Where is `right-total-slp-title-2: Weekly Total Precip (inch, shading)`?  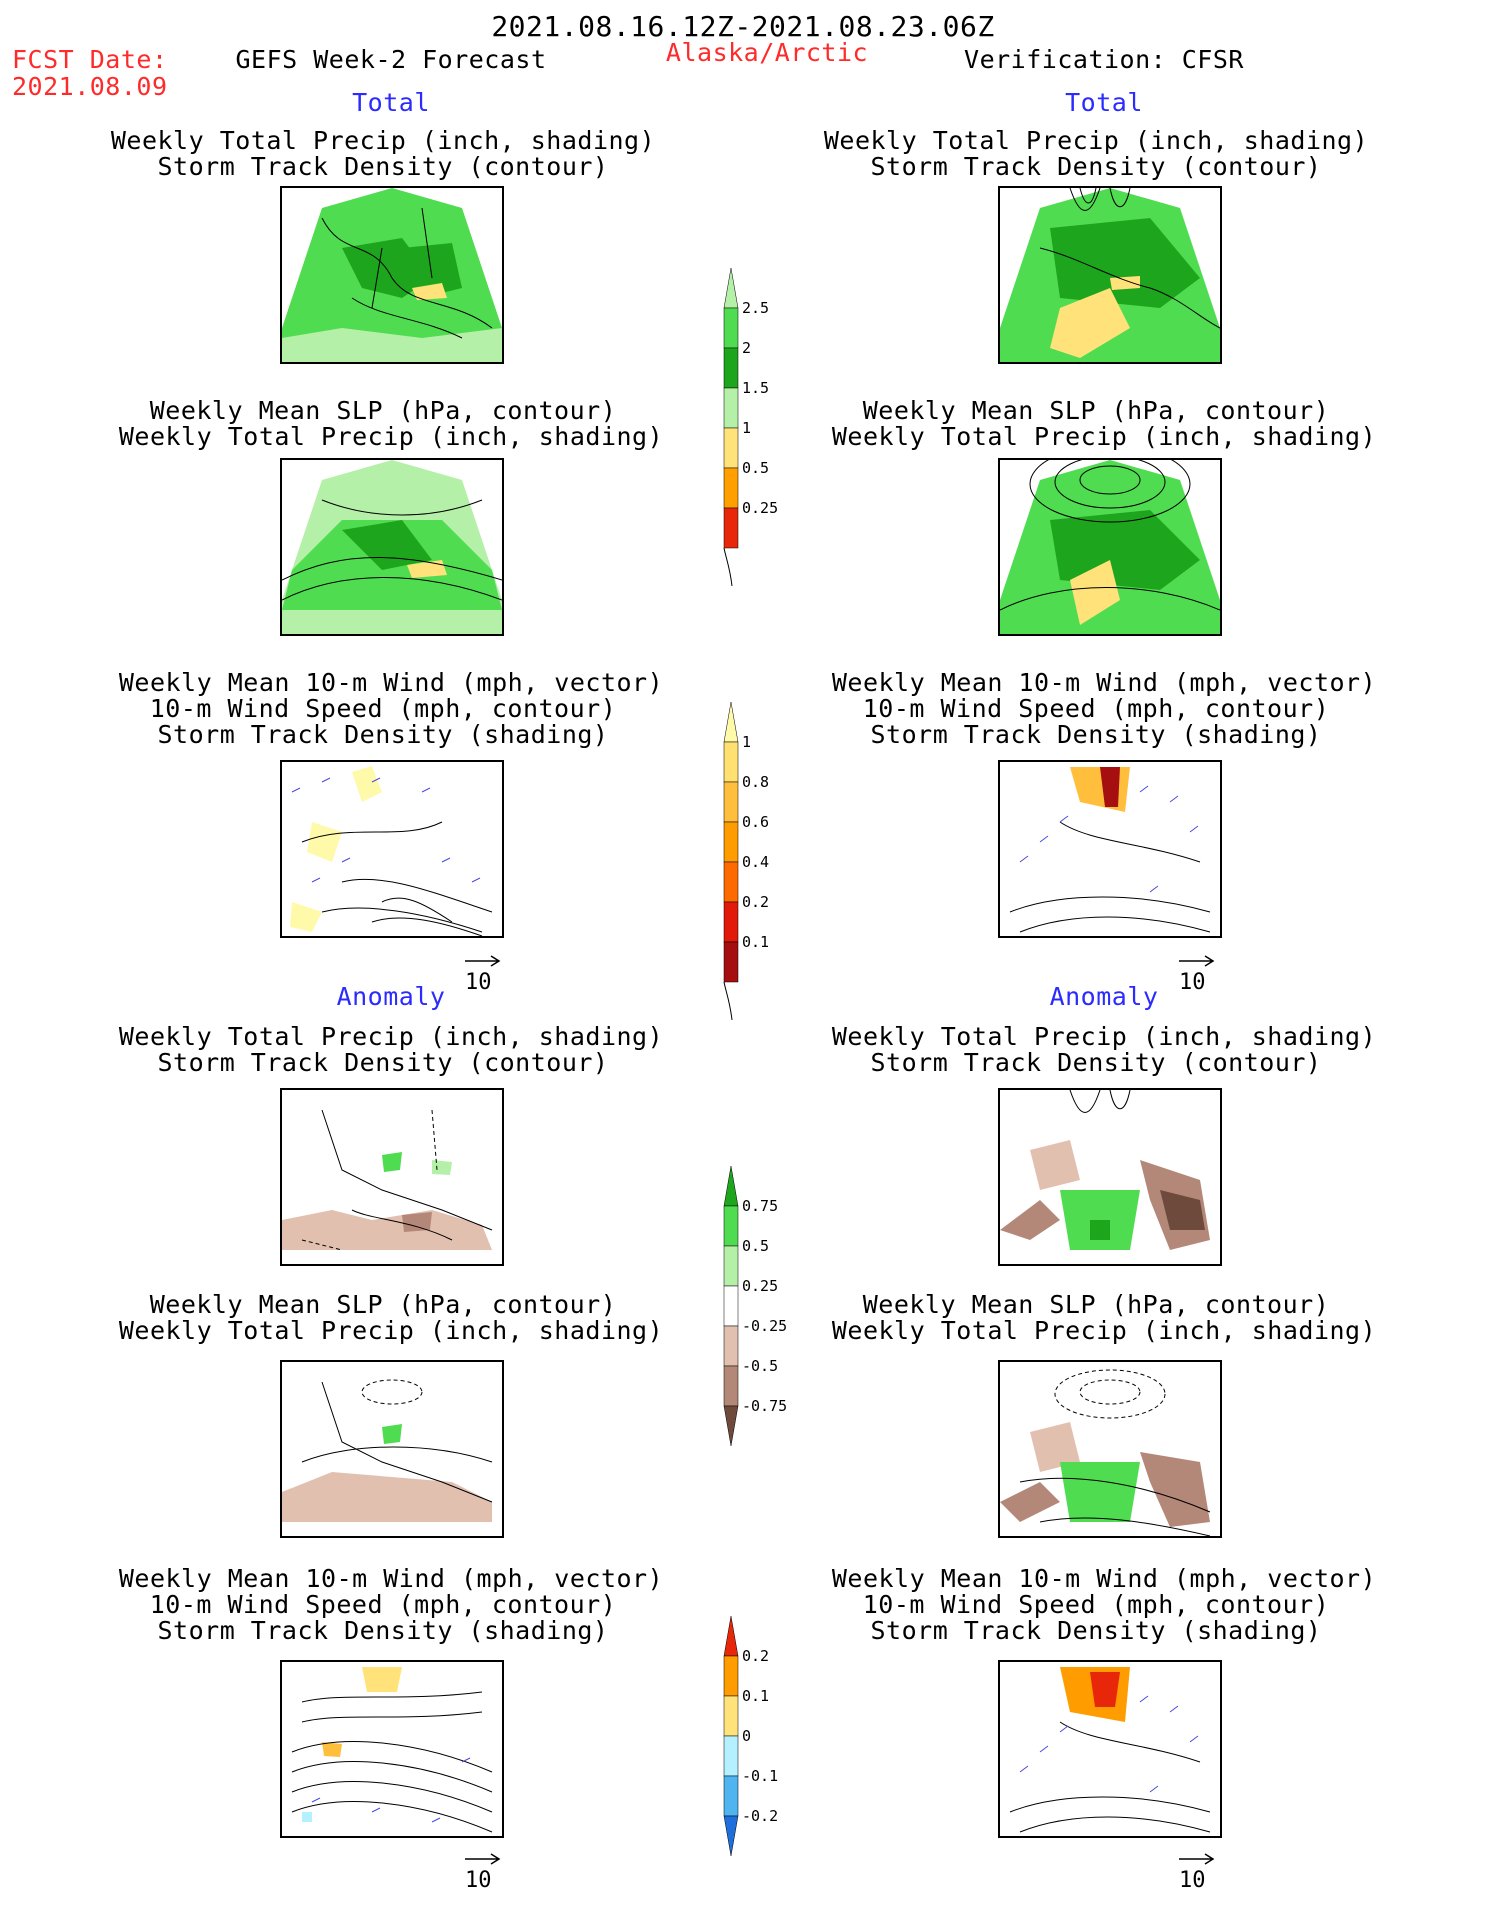 right-total-slp-title-2: Weekly Total Precip (inch, shading) is located at coordinates (1104, 436).